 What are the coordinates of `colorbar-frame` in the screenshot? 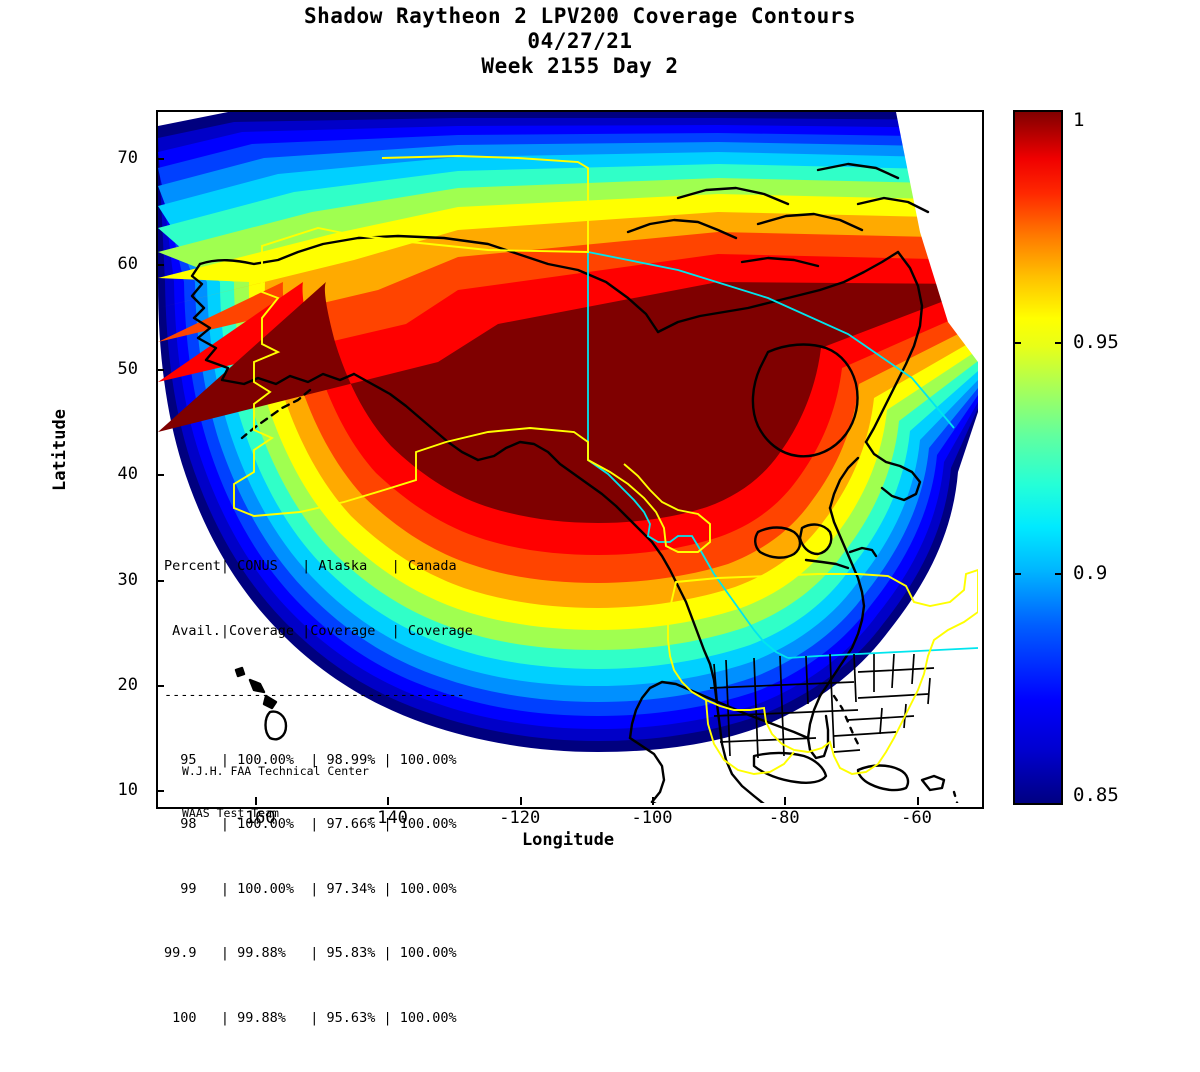 It's located at (1038, 457).